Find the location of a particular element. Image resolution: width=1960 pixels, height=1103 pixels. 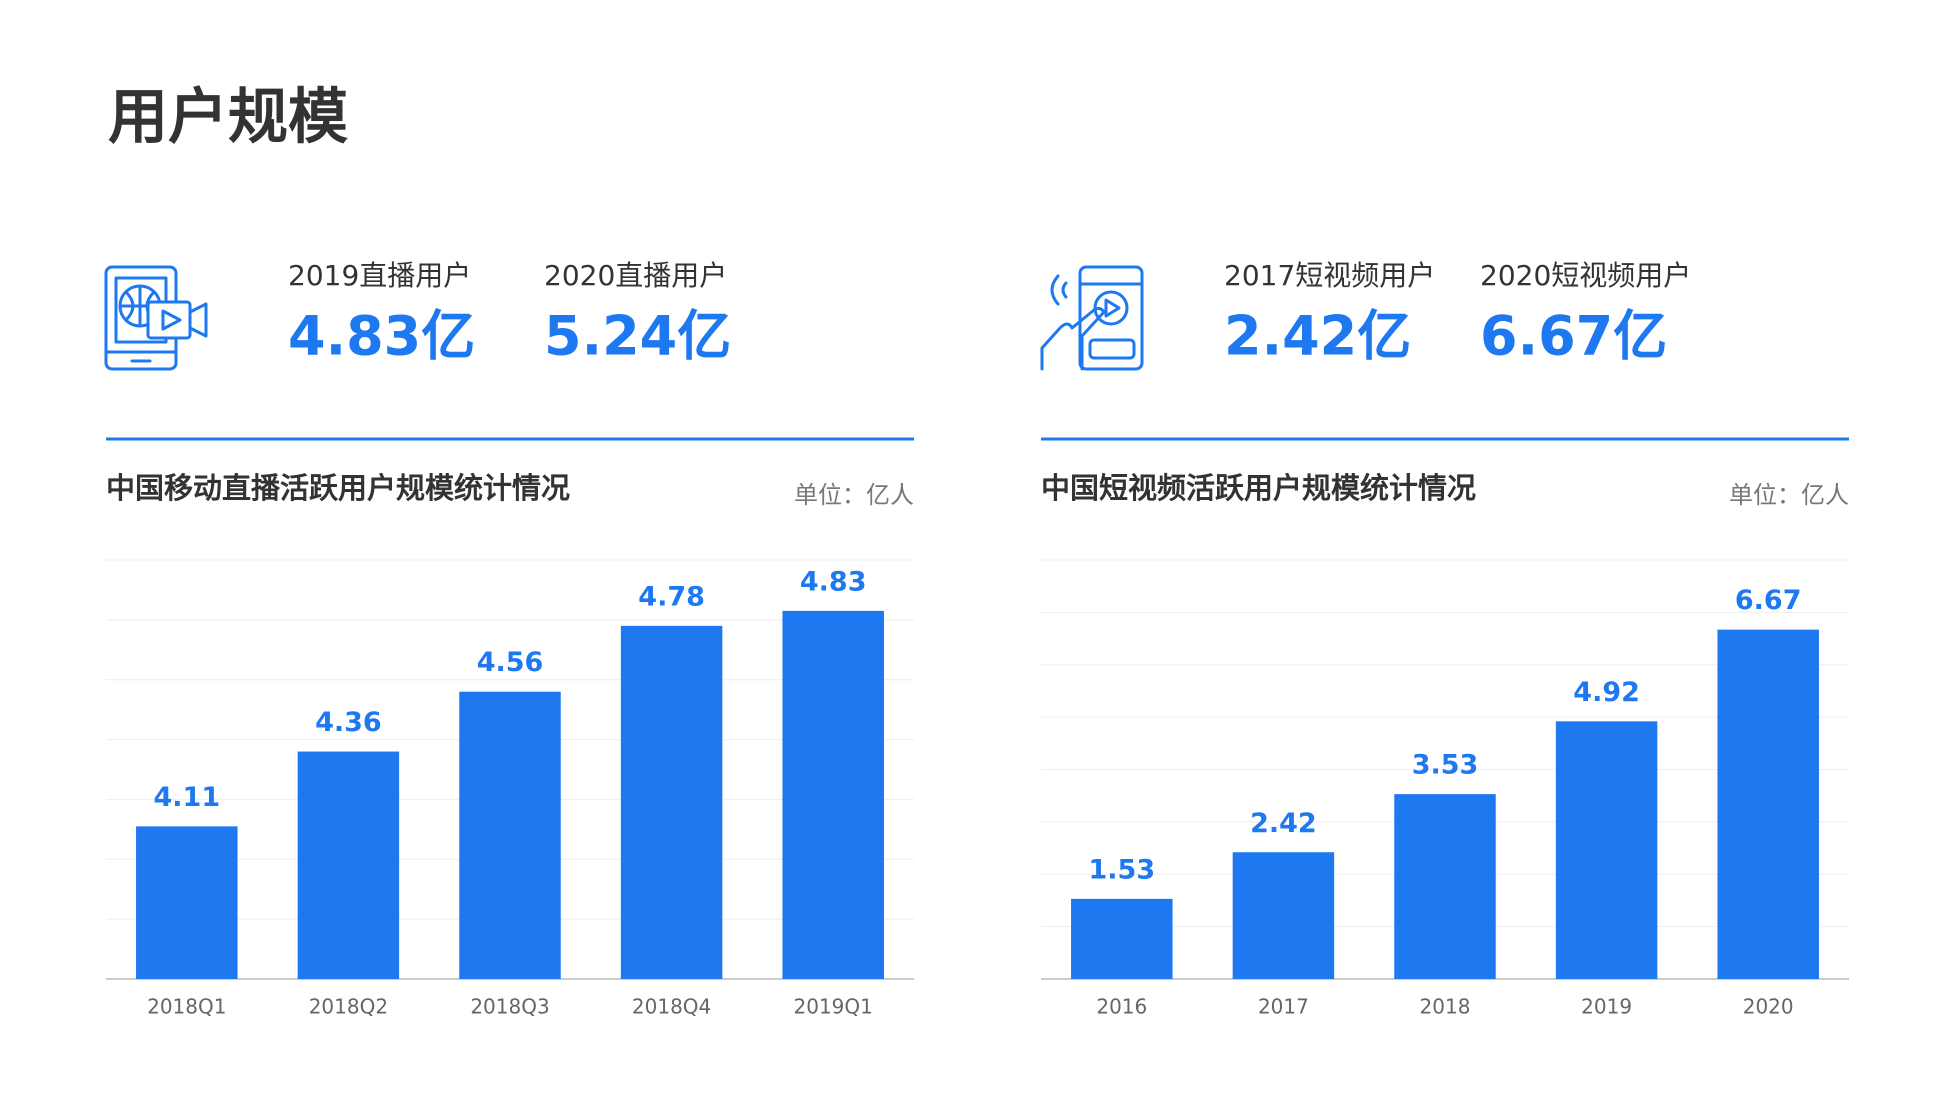

video-icon is located at coordinates (1092, 318).